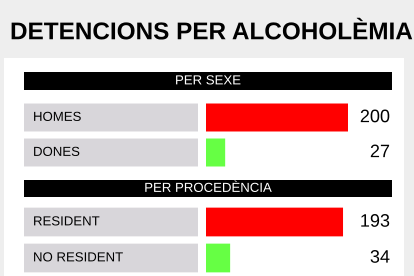 This screenshot has width=414, height=276. What do you see at coordinates (208, 186) in the screenshot?
I see `chart-subtitle: PER PROCEDÈNCIA` at bounding box center [208, 186].